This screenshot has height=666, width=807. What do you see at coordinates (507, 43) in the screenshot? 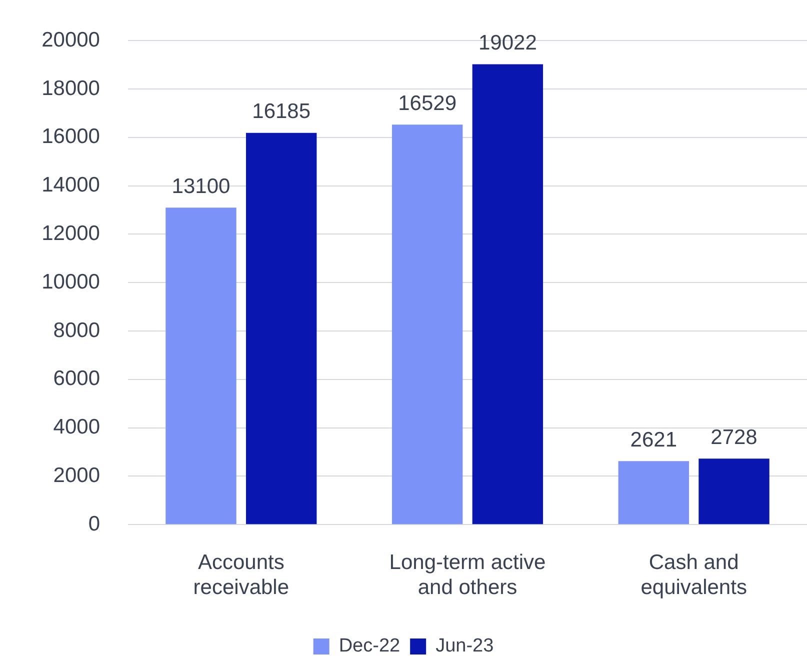
I see `data-label: 19022` at bounding box center [507, 43].